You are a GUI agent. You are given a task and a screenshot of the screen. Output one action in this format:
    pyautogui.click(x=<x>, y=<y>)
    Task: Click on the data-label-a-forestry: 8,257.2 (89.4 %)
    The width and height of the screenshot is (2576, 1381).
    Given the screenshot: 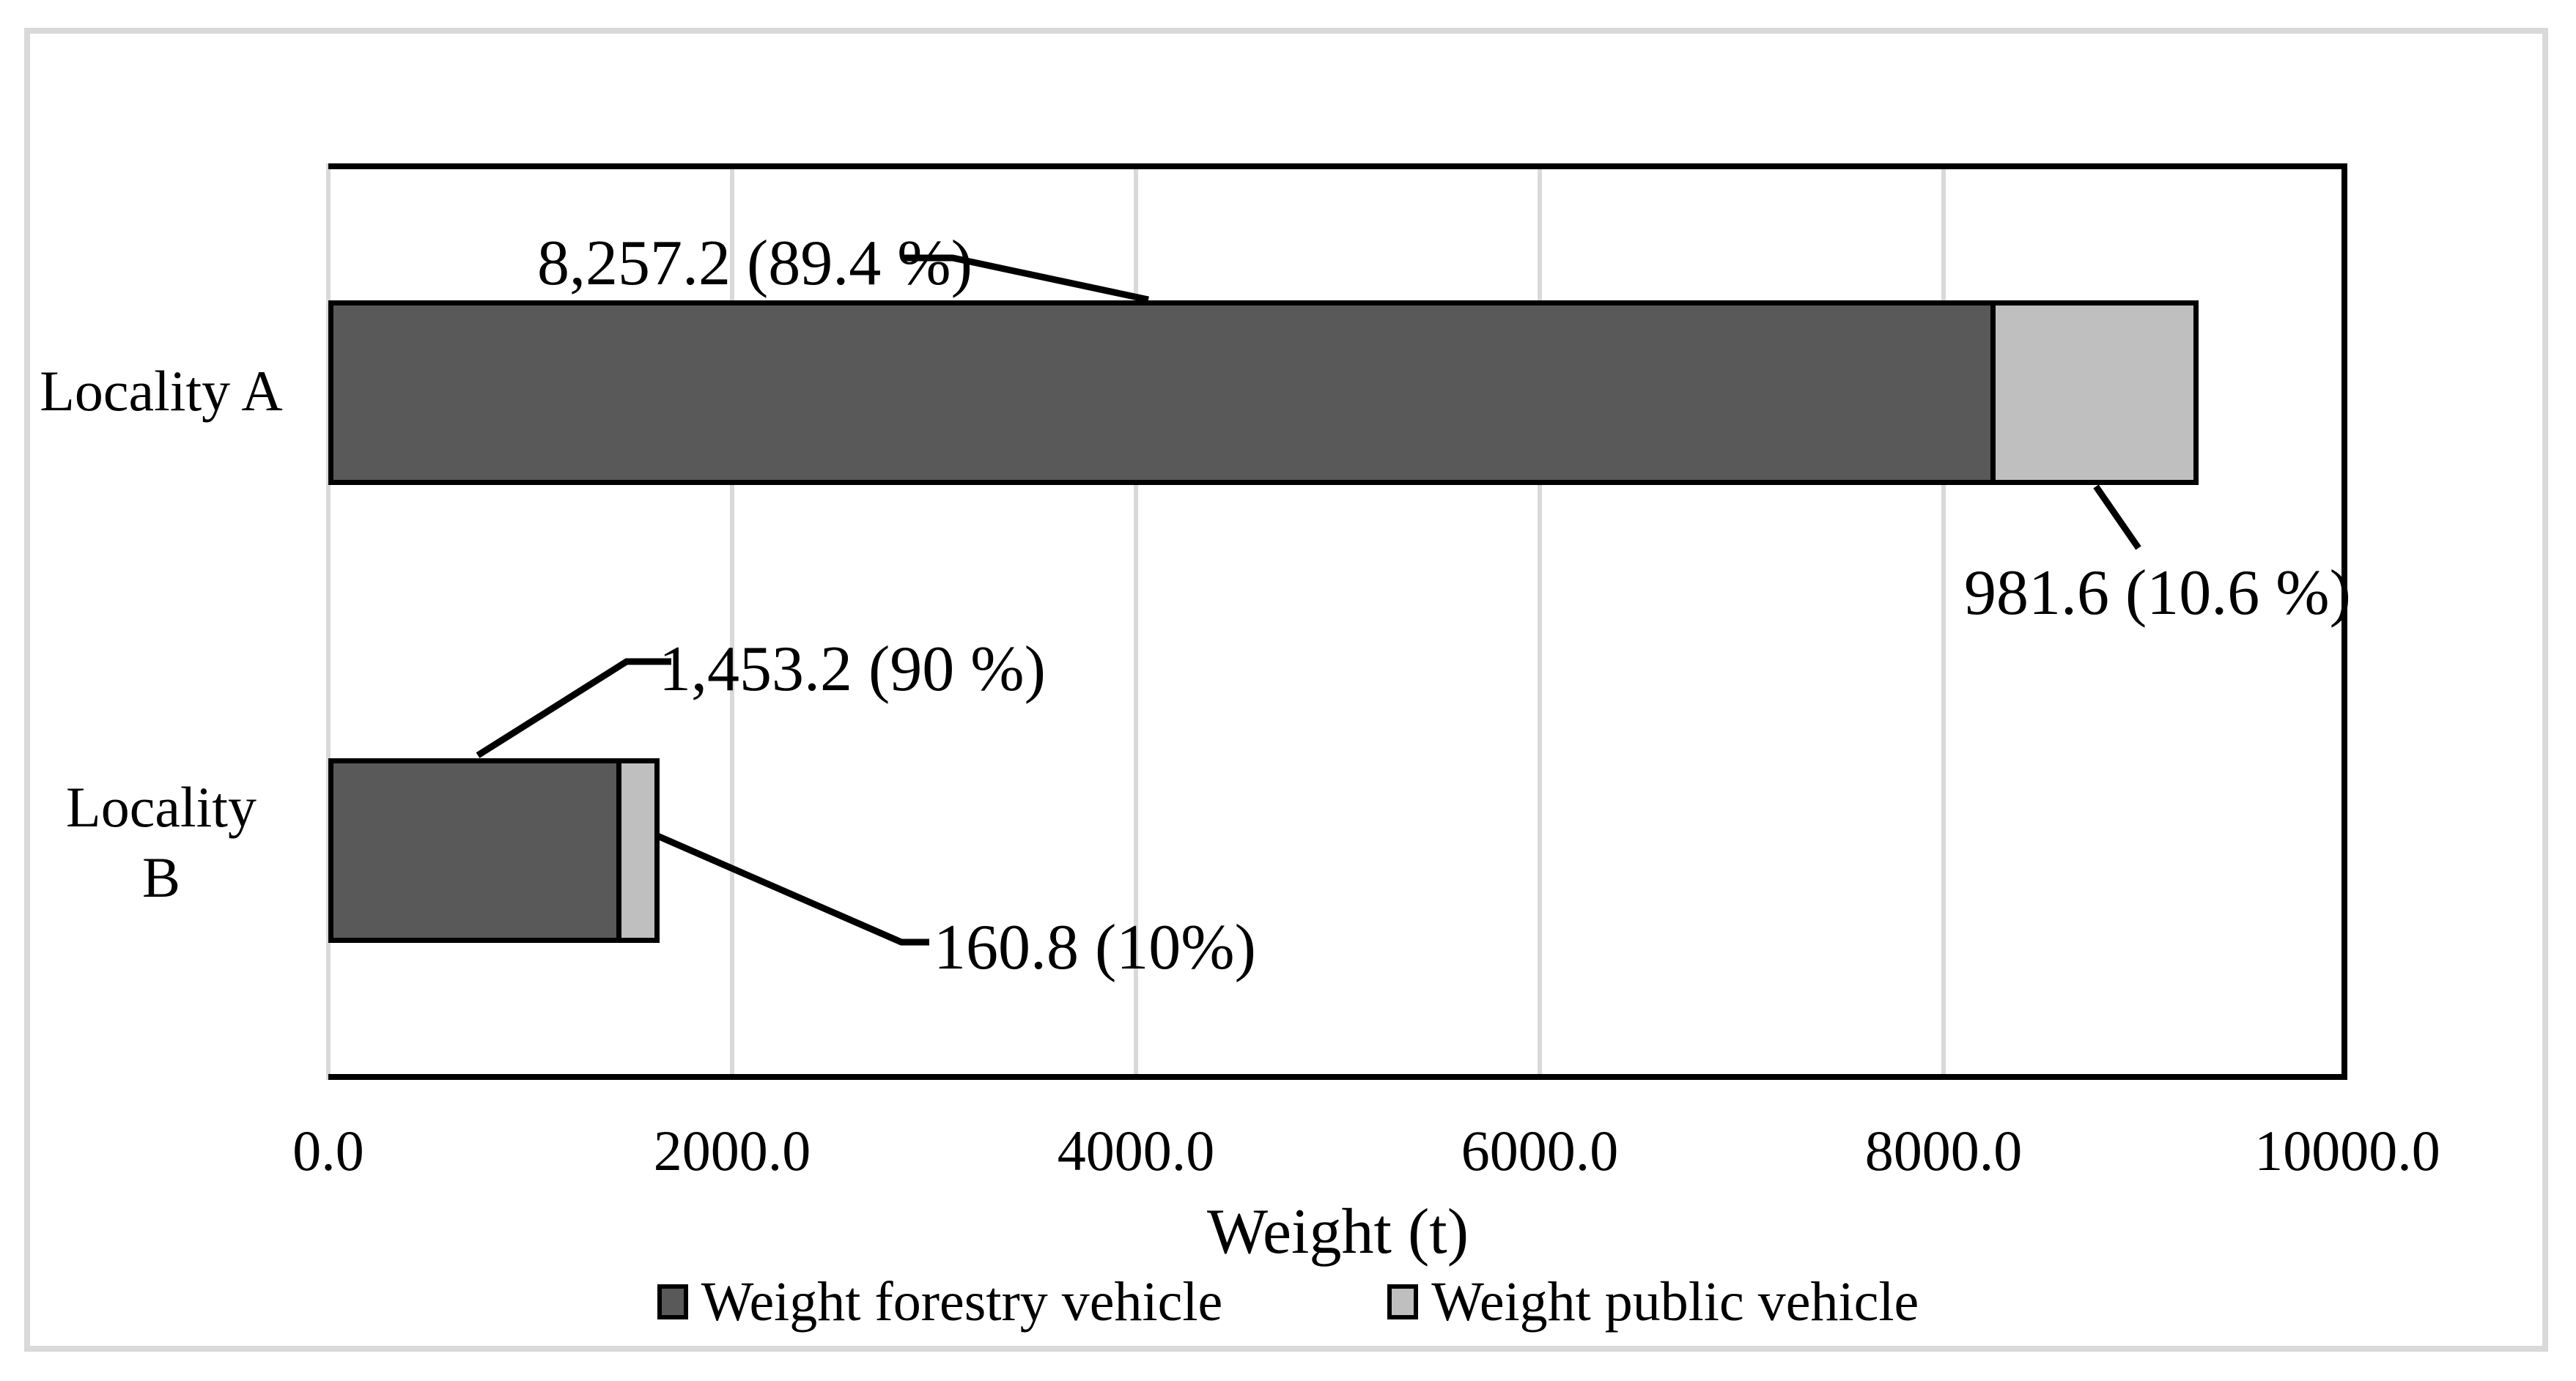 What is the action you would take?
    pyautogui.click(x=755, y=263)
    